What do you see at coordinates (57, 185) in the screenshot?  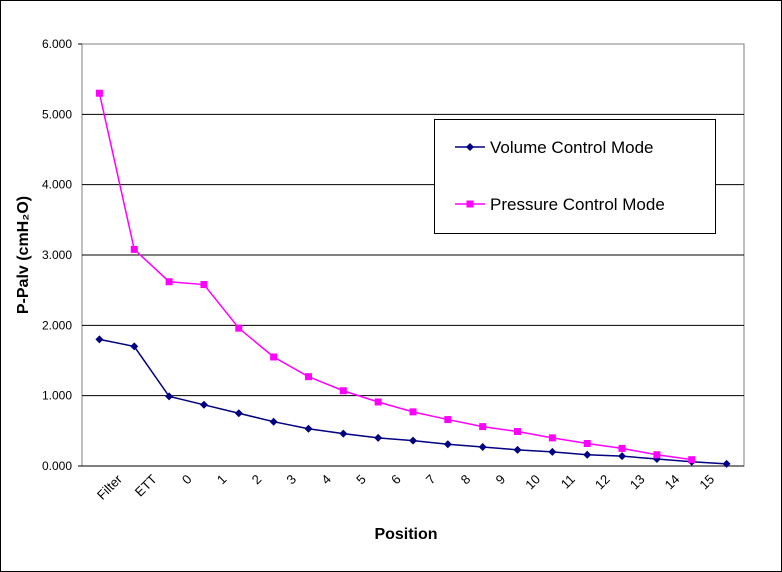 I see `y-tick-label: 4.000` at bounding box center [57, 185].